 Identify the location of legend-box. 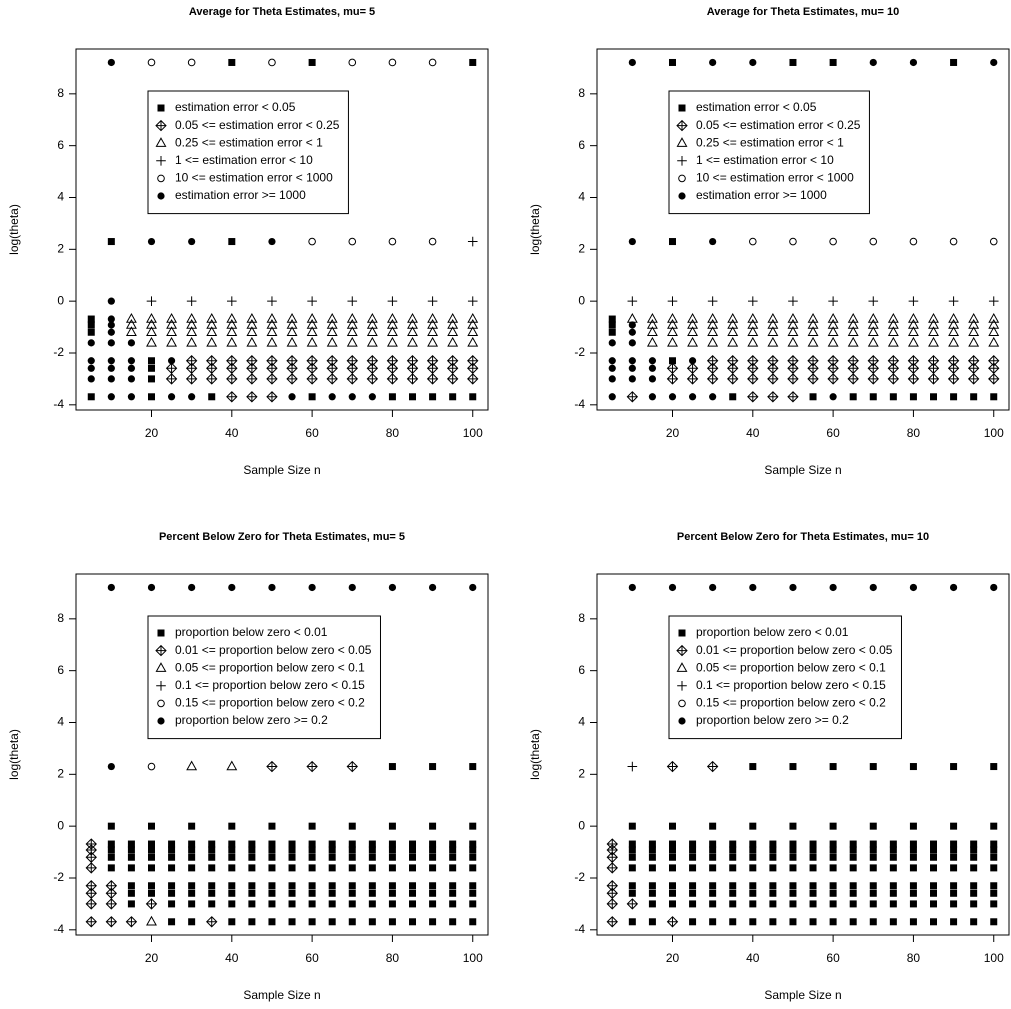
(769, 152).